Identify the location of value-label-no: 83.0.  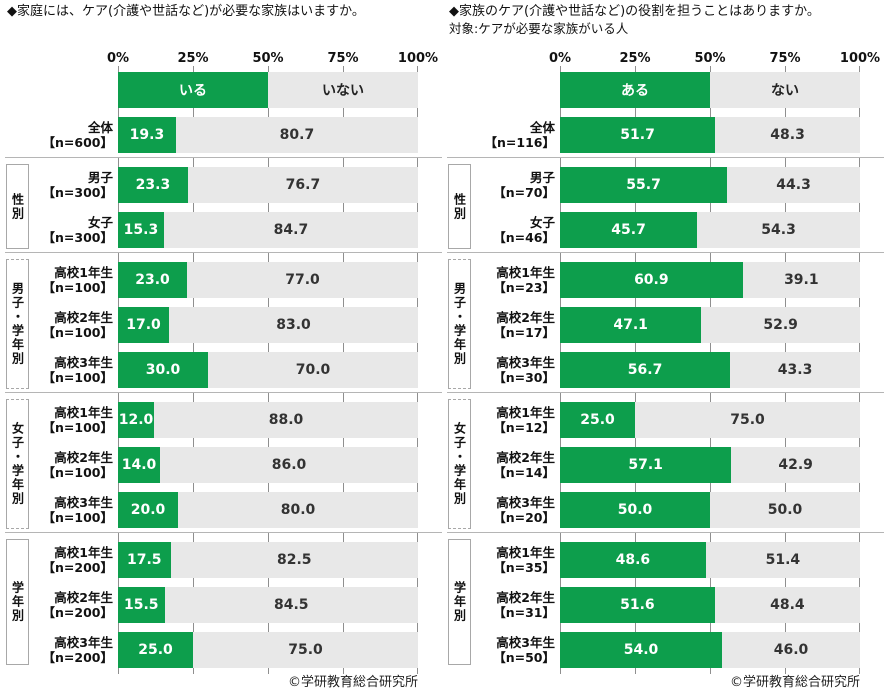
(293, 325).